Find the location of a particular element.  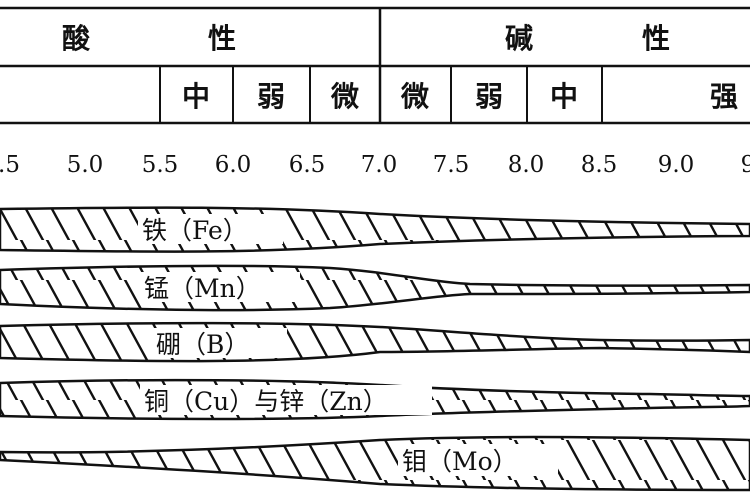

ph-scale: .5 5.0 5.5 6.0 6.5 7.0 7.5 8.0 8.5 9.0 9 is located at coordinates (375, 165).